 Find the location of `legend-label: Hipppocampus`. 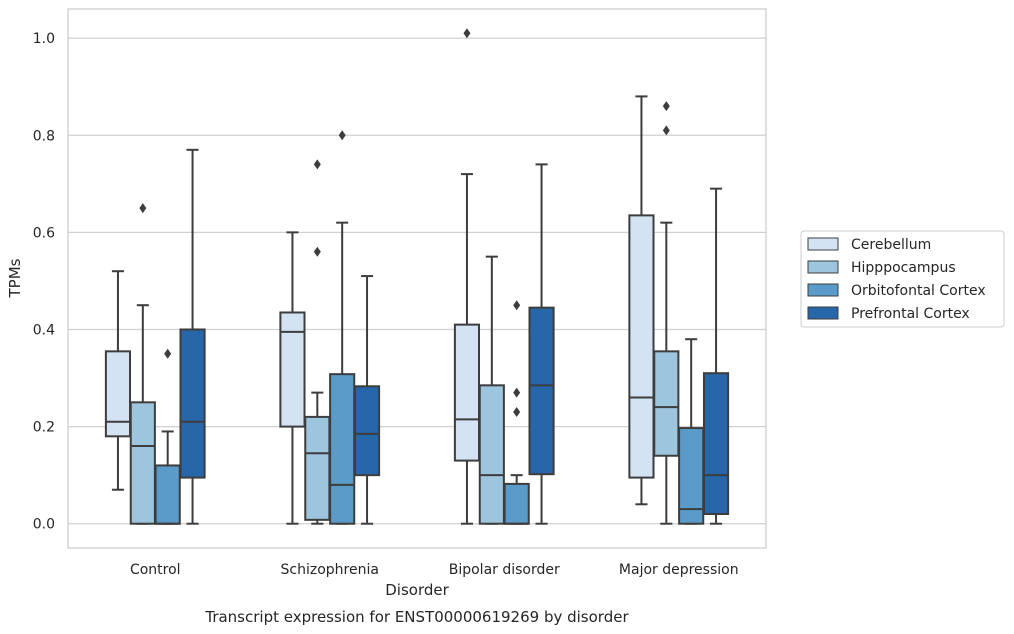

legend-label: Hipppocampus is located at coordinates (903, 268).